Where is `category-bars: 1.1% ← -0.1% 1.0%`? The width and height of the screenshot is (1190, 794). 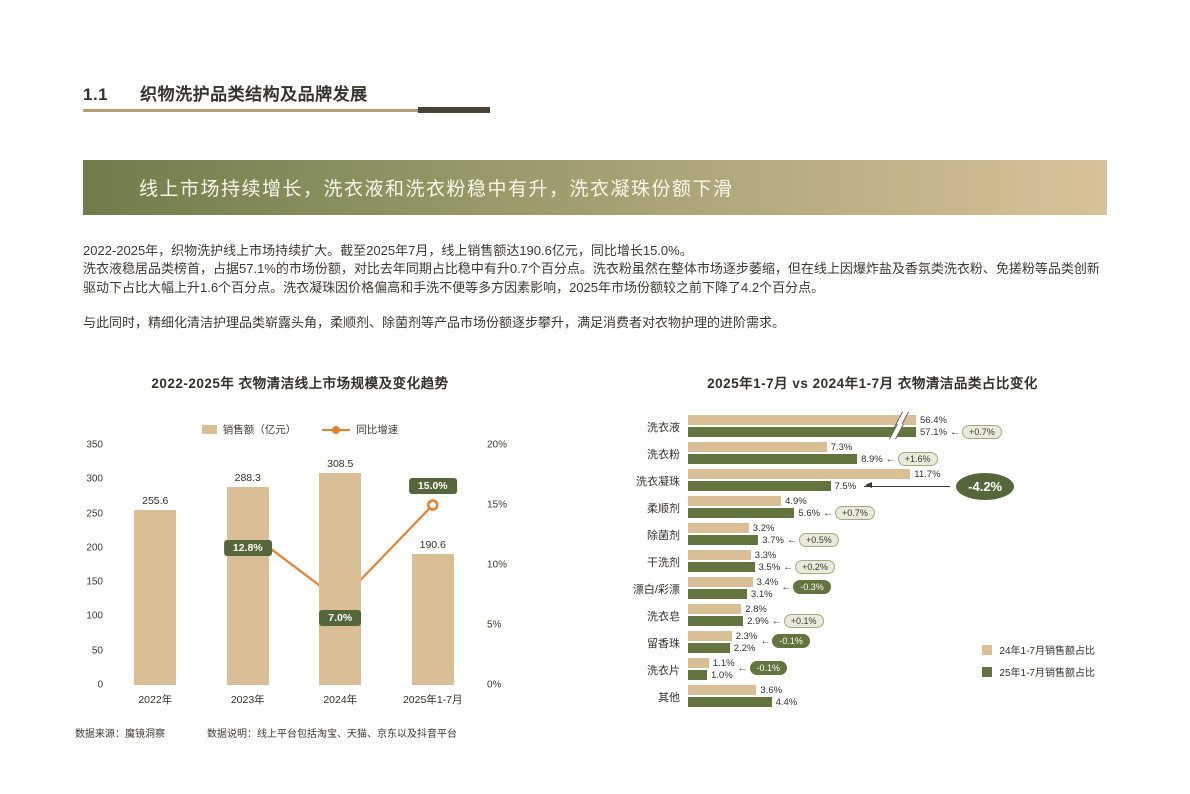 category-bars: 1.1% ← -0.1% 1.0% is located at coordinates (906, 669).